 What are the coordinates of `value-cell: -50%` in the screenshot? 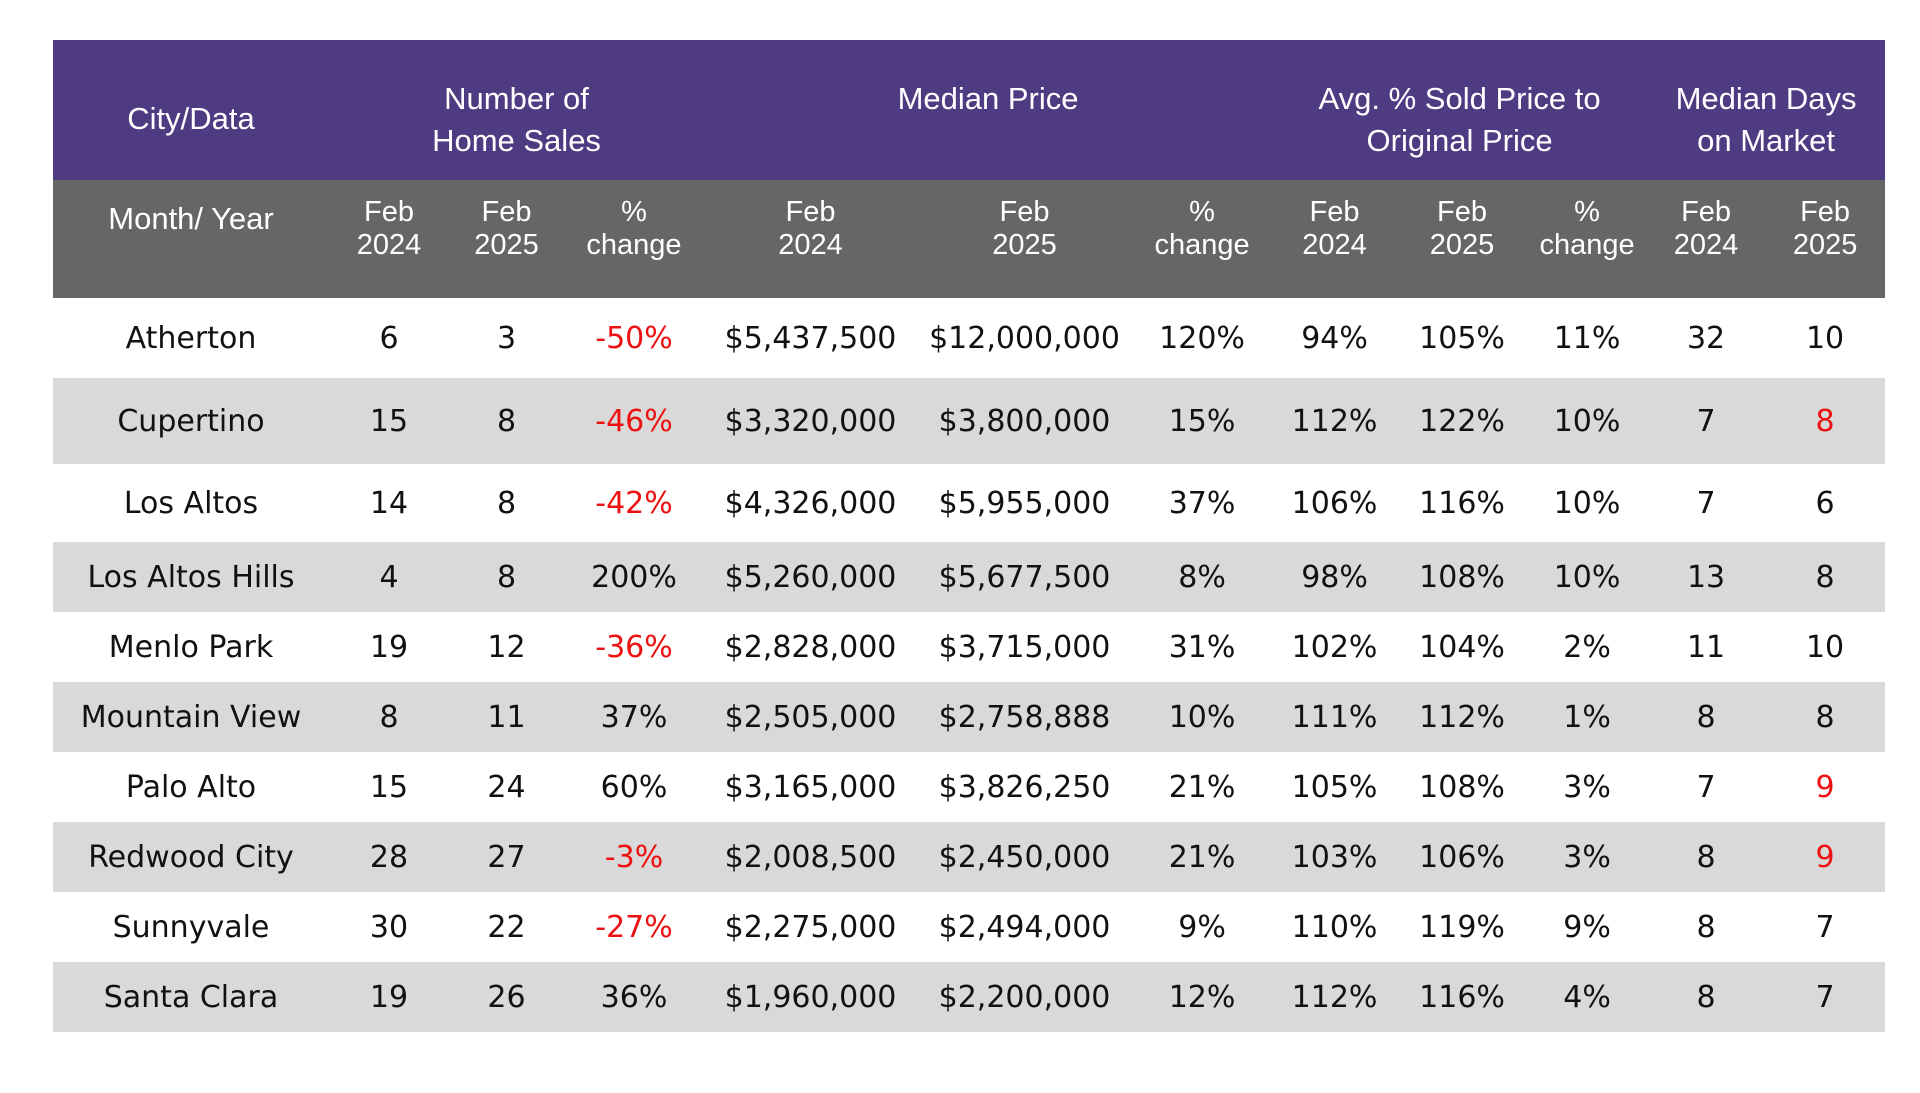 It's located at (634, 338).